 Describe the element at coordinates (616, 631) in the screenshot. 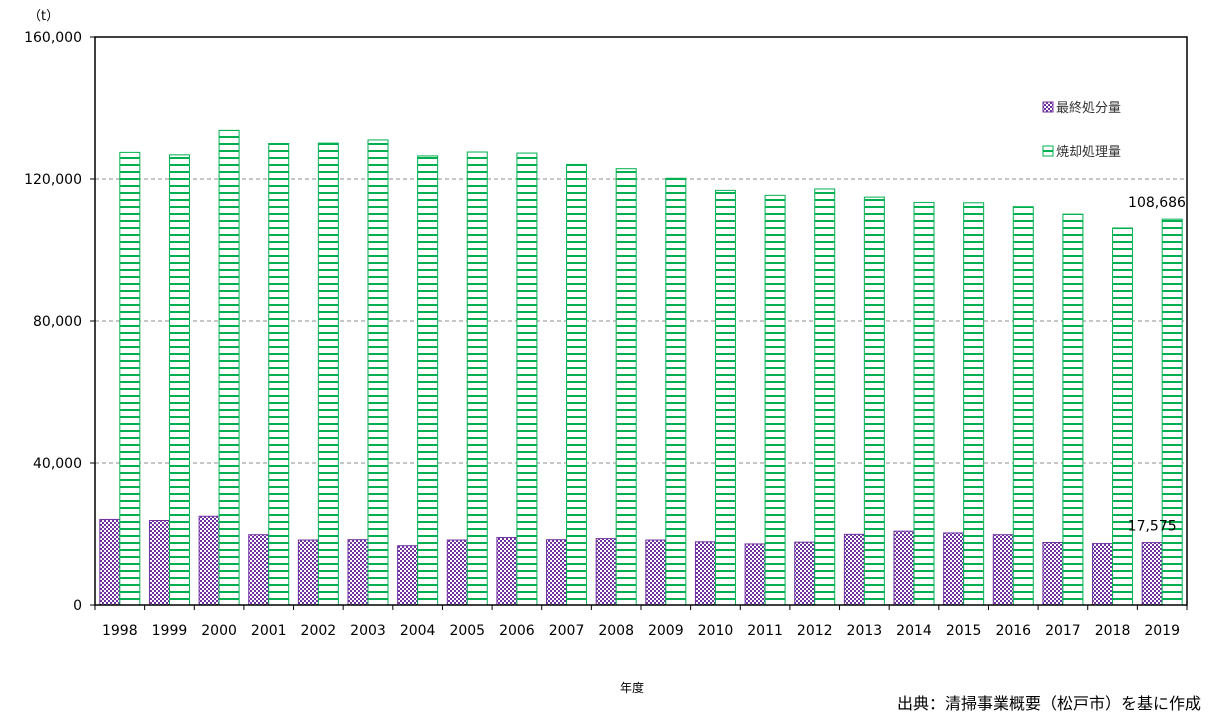

I see `x-tick-label: 2008` at that location.